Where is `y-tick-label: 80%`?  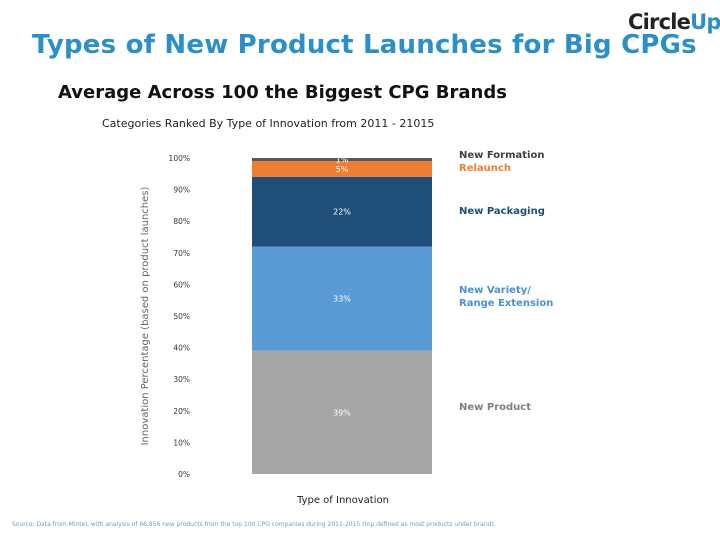
y-tick-label: 80% is located at coordinates (181, 221).